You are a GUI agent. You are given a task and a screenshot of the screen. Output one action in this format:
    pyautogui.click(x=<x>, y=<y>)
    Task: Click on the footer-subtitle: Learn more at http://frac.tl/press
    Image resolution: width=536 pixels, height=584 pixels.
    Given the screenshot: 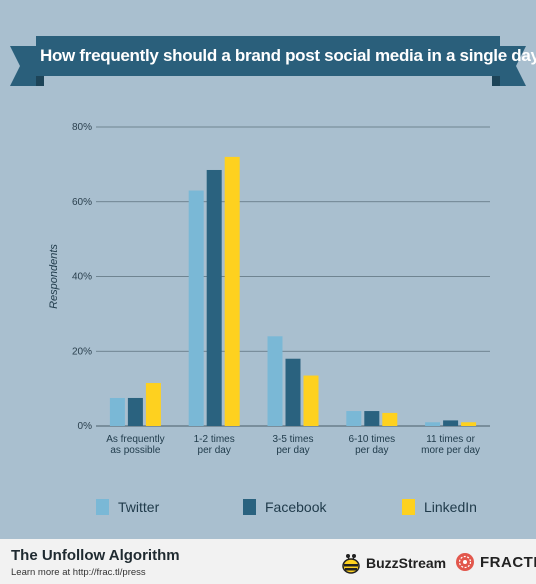 What is the action you would take?
    pyautogui.click(x=78, y=572)
    